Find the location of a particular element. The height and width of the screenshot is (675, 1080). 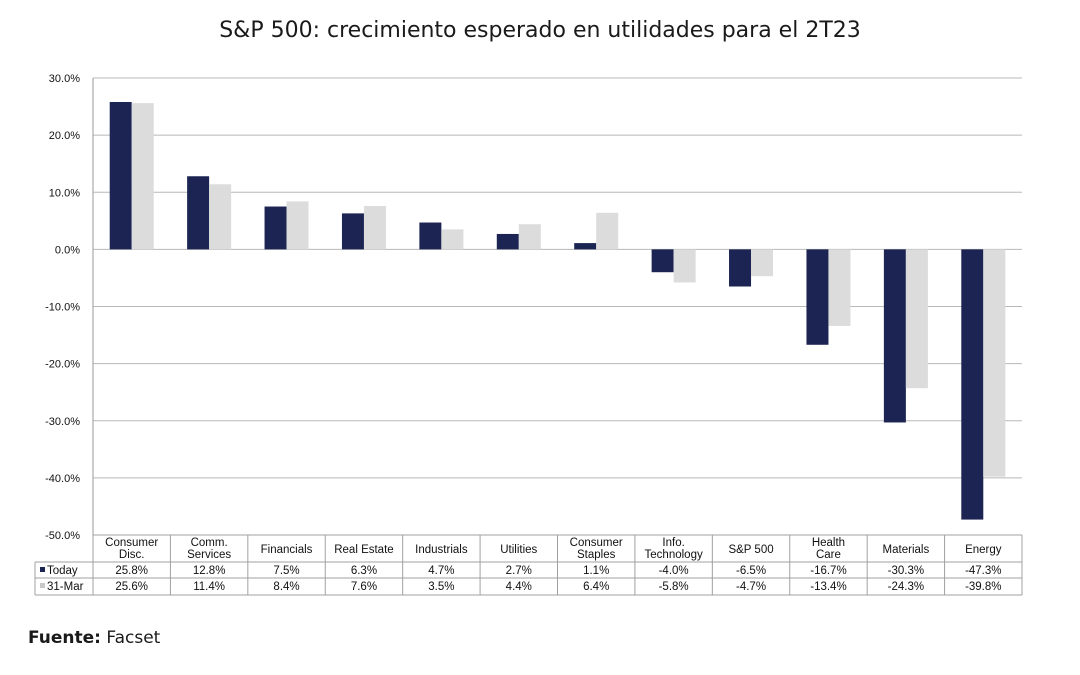

data-label: 25.6% is located at coordinates (131, 587).